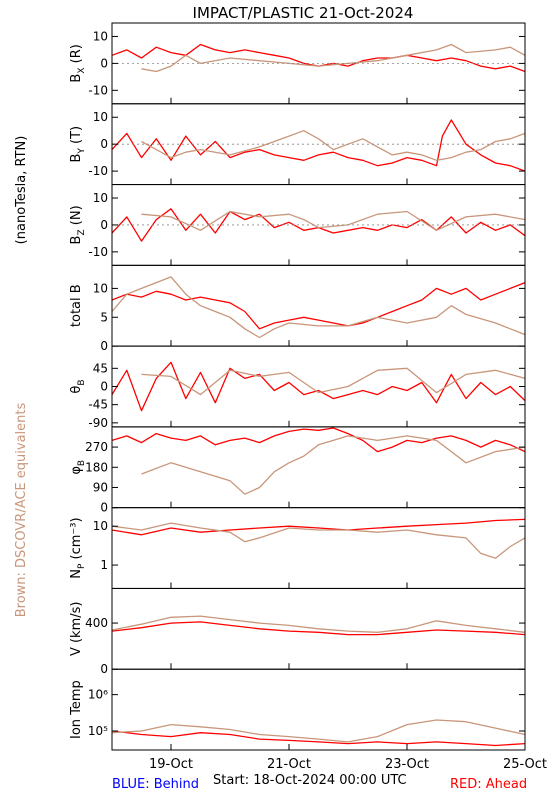 The image size is (550, 800). What do you see at coordinates (98, 695) in the screenshot?
I see `y-tick-label-temp-1: 10⁶` at bounding box center [98, 695].